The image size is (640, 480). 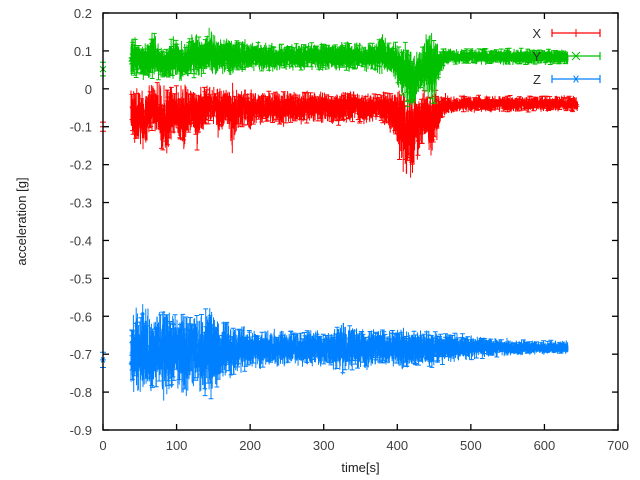 I want to click on x-tick-label: 300, so click(x=324, y=445).